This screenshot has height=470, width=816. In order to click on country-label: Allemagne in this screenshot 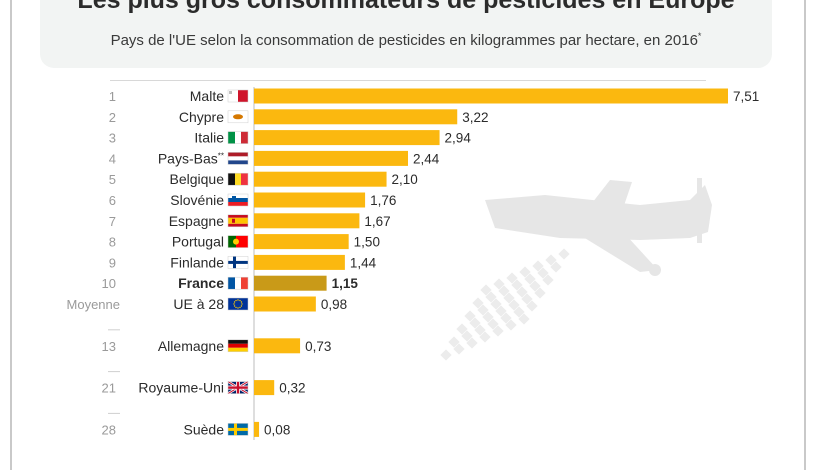, I will do `click(191, 346)`.